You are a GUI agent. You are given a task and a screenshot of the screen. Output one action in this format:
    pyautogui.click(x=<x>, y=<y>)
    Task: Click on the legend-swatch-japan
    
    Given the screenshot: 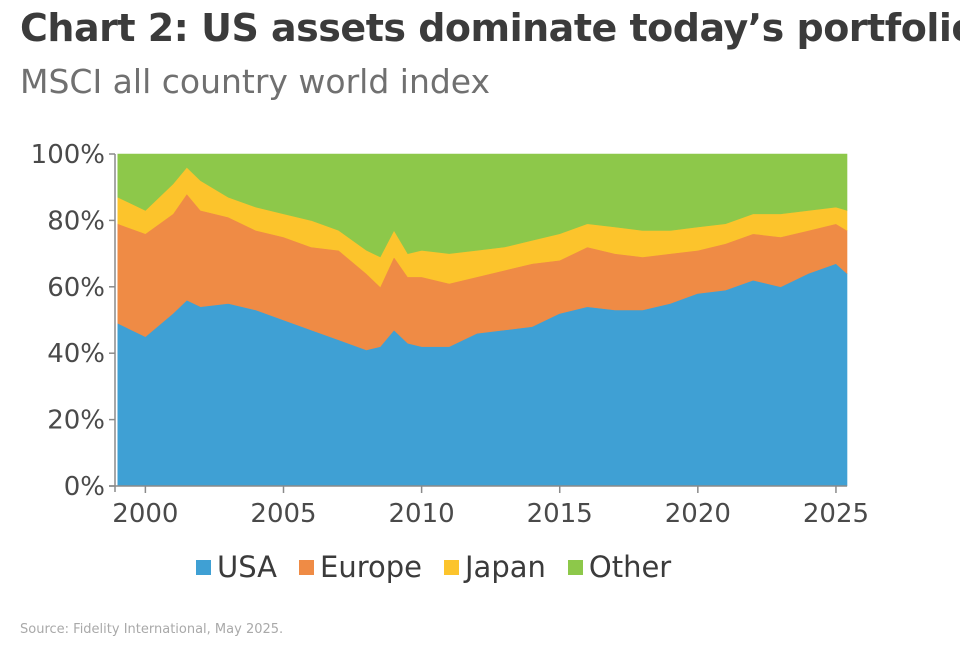 What is the action you would take?
    pyautogui.click(x=451, y=567)
    